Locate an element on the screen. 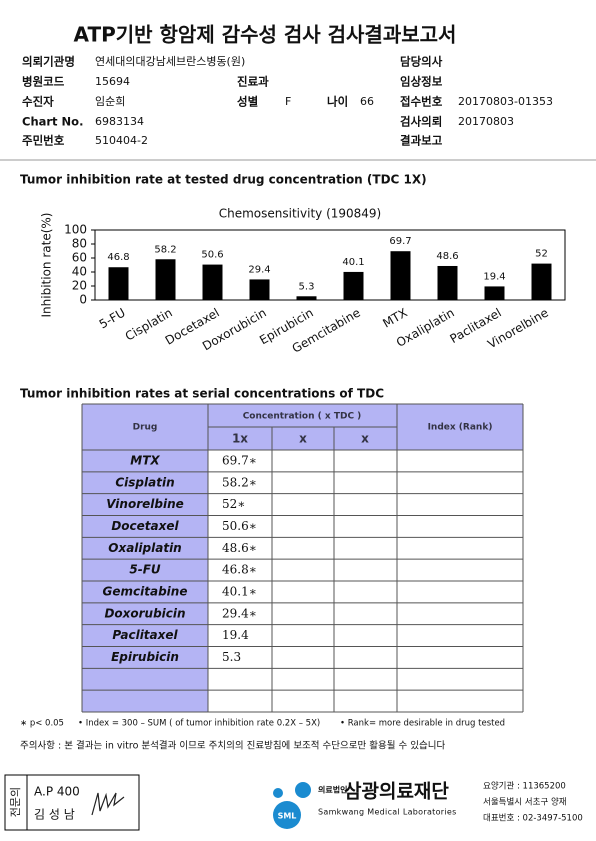  field-label: 나이 is located at coordinates (337, 102).